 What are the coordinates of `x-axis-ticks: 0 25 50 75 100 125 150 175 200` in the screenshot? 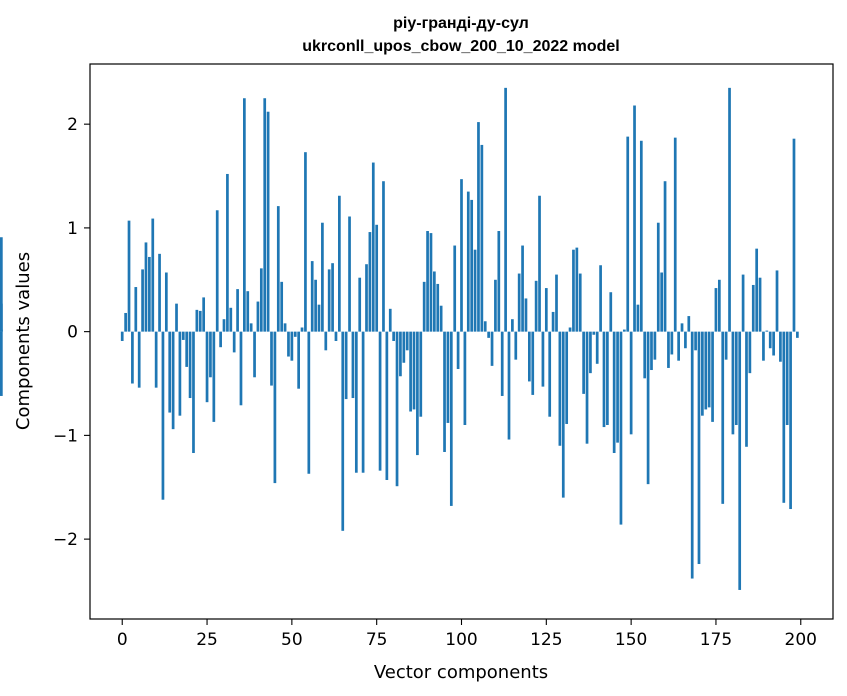 It's located at (467, 634).